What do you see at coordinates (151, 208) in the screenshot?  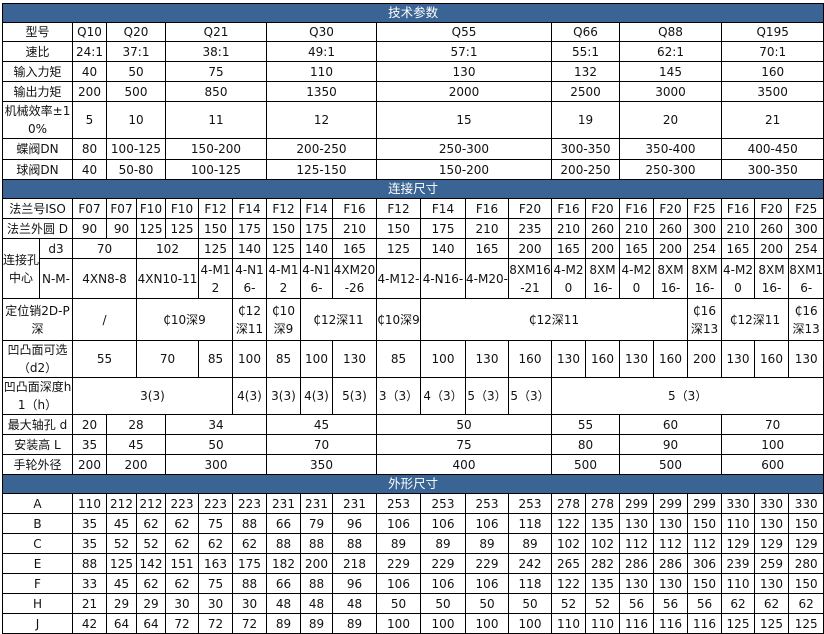 I see `table-cell: F10` at bounding box center [151, 208].